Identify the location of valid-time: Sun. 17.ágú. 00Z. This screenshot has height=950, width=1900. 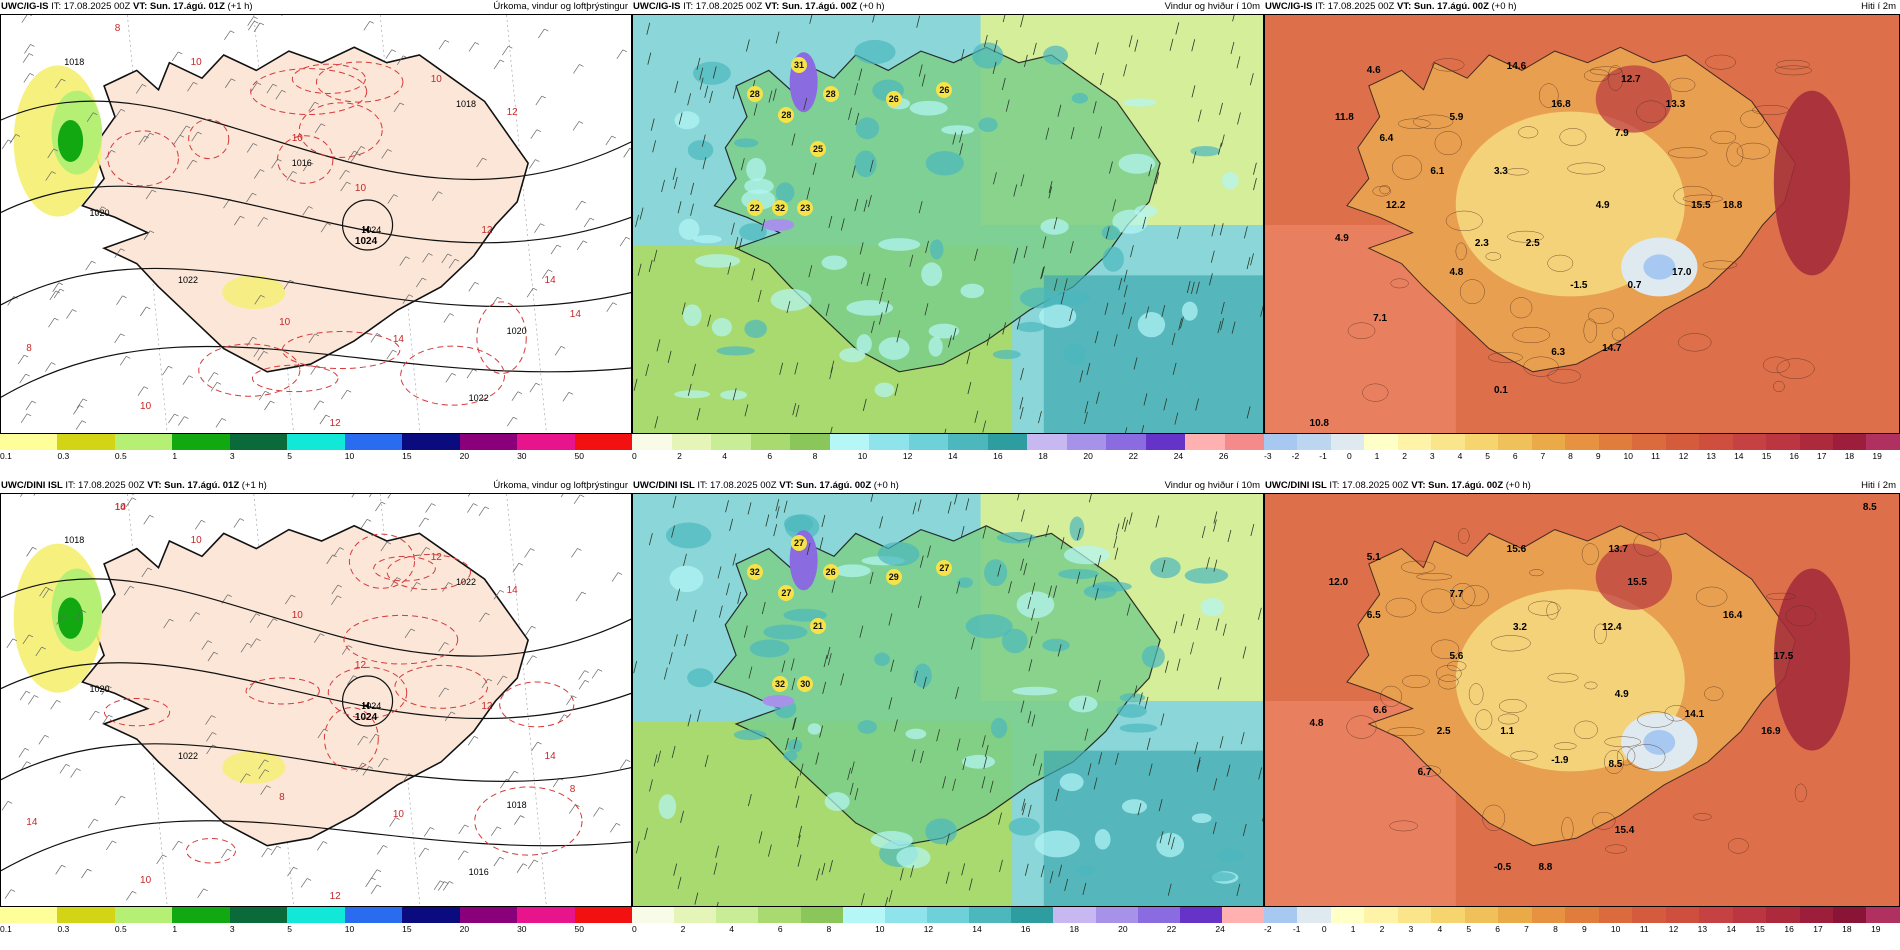
(1466, 485).